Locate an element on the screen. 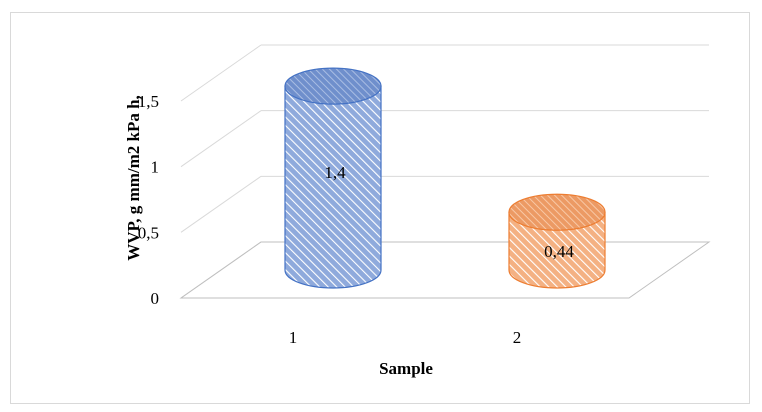  data-label: 0,44 is located at coordinates (559, 251).